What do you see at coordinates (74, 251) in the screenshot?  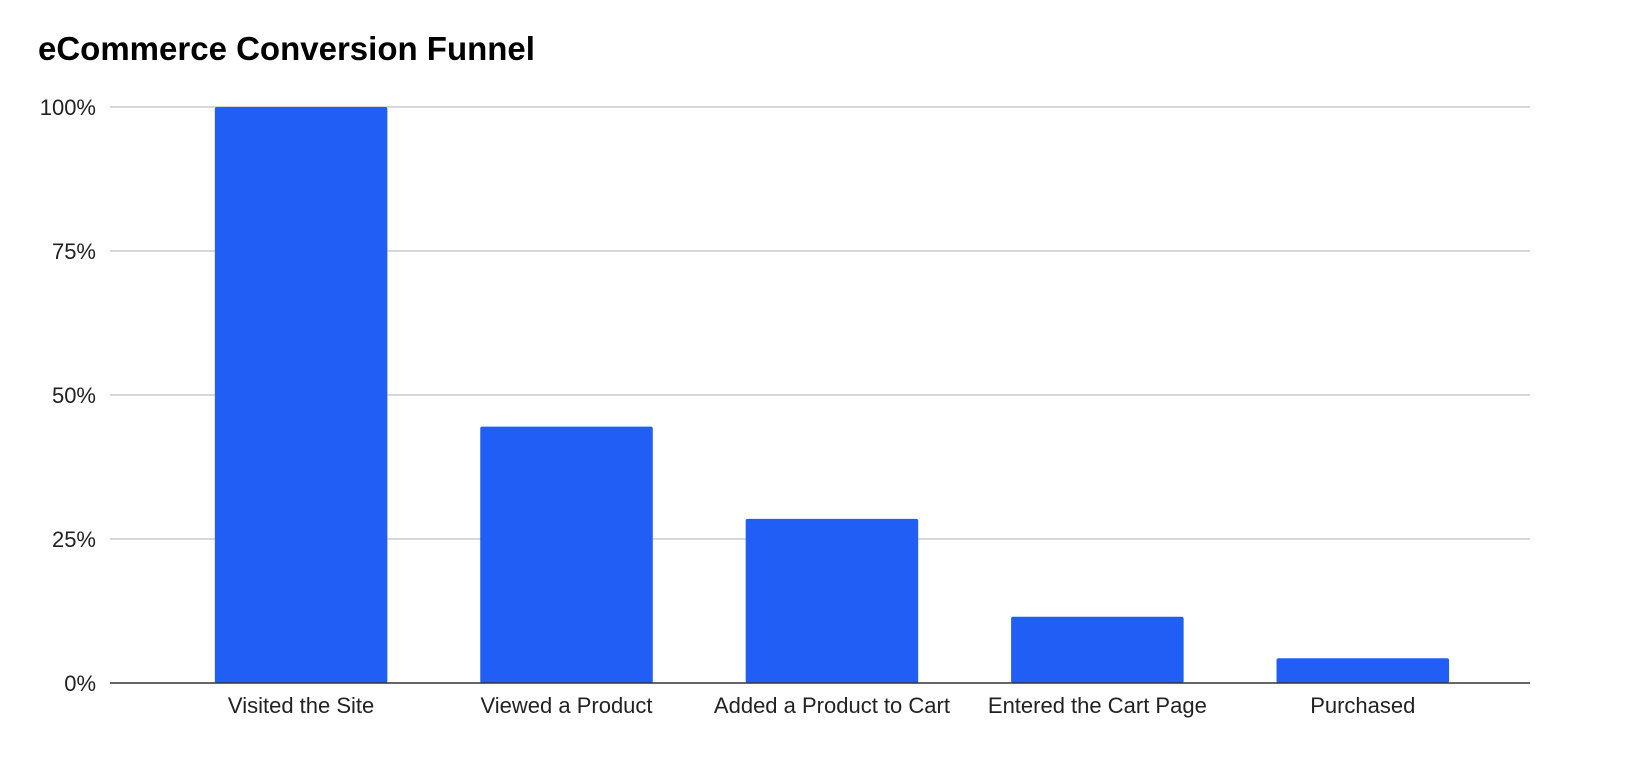 I see `y-tick-label: 75%` at bounding box center [74, 251].